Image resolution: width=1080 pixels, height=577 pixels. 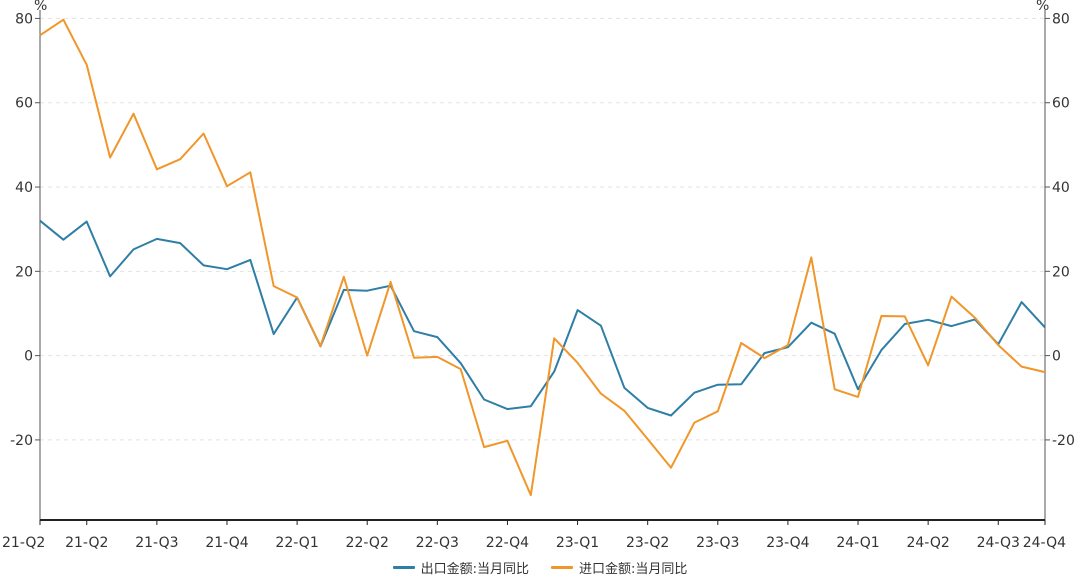 I want to click on y-tick-label-right: 20, so click(x=1061, y=272).